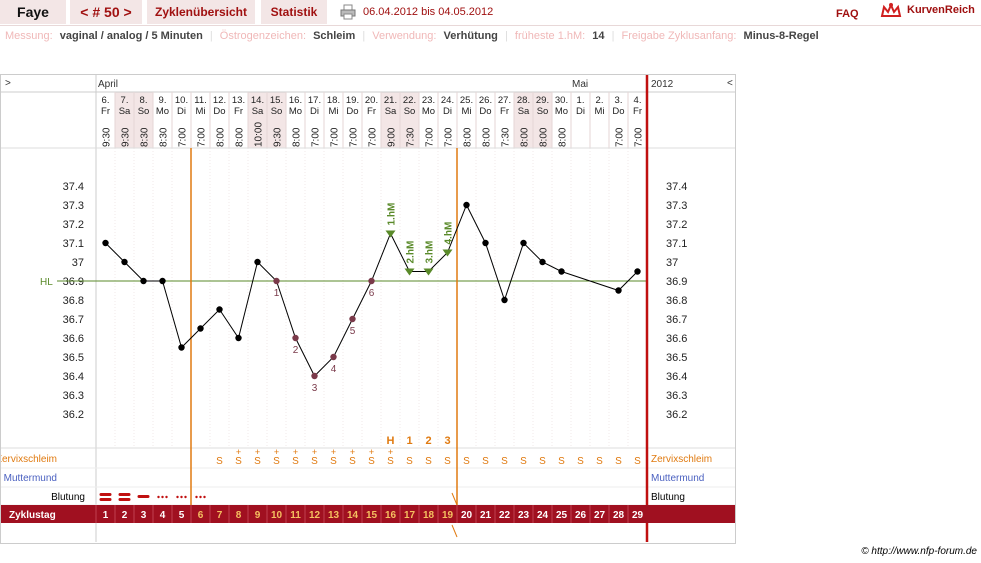 The width and height of the screenshot is (981, 563). I want to click on header-date: 20., so click(371, 100).